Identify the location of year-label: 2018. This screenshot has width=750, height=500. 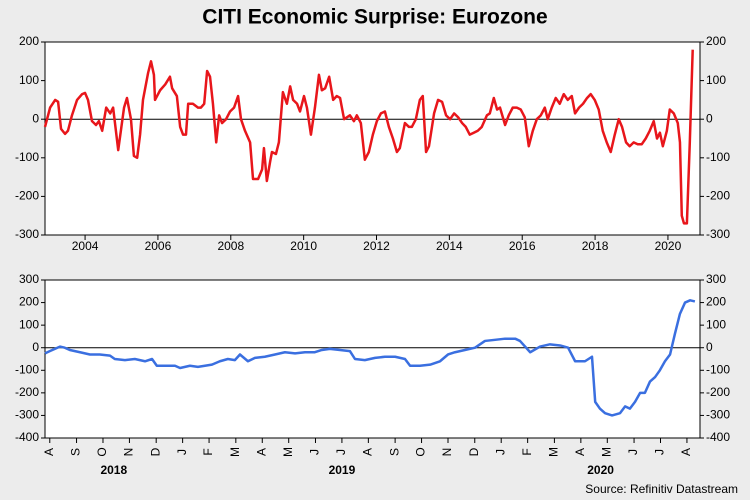
(113, 470).